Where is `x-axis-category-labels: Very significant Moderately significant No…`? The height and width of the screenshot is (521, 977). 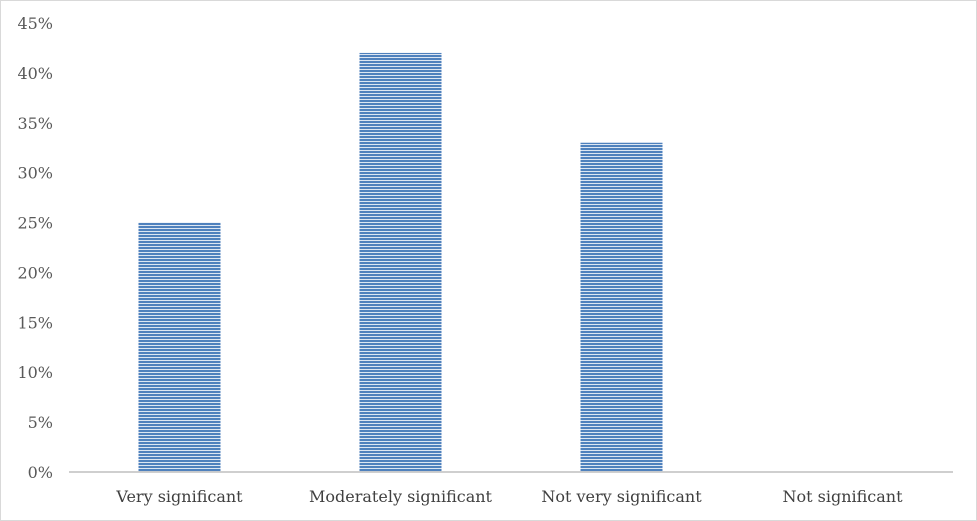 x-axis-category-labels: Very significant Moderately significant No… is located at coordinates (509, 496).